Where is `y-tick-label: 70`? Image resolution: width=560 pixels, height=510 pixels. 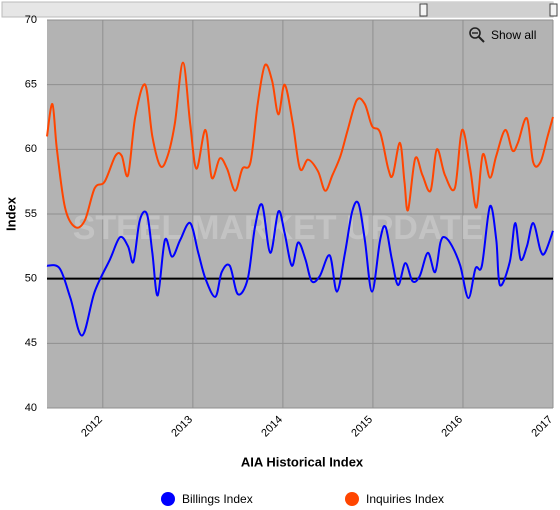
y-tick-label: 70 is located at coordinates (31, 20).